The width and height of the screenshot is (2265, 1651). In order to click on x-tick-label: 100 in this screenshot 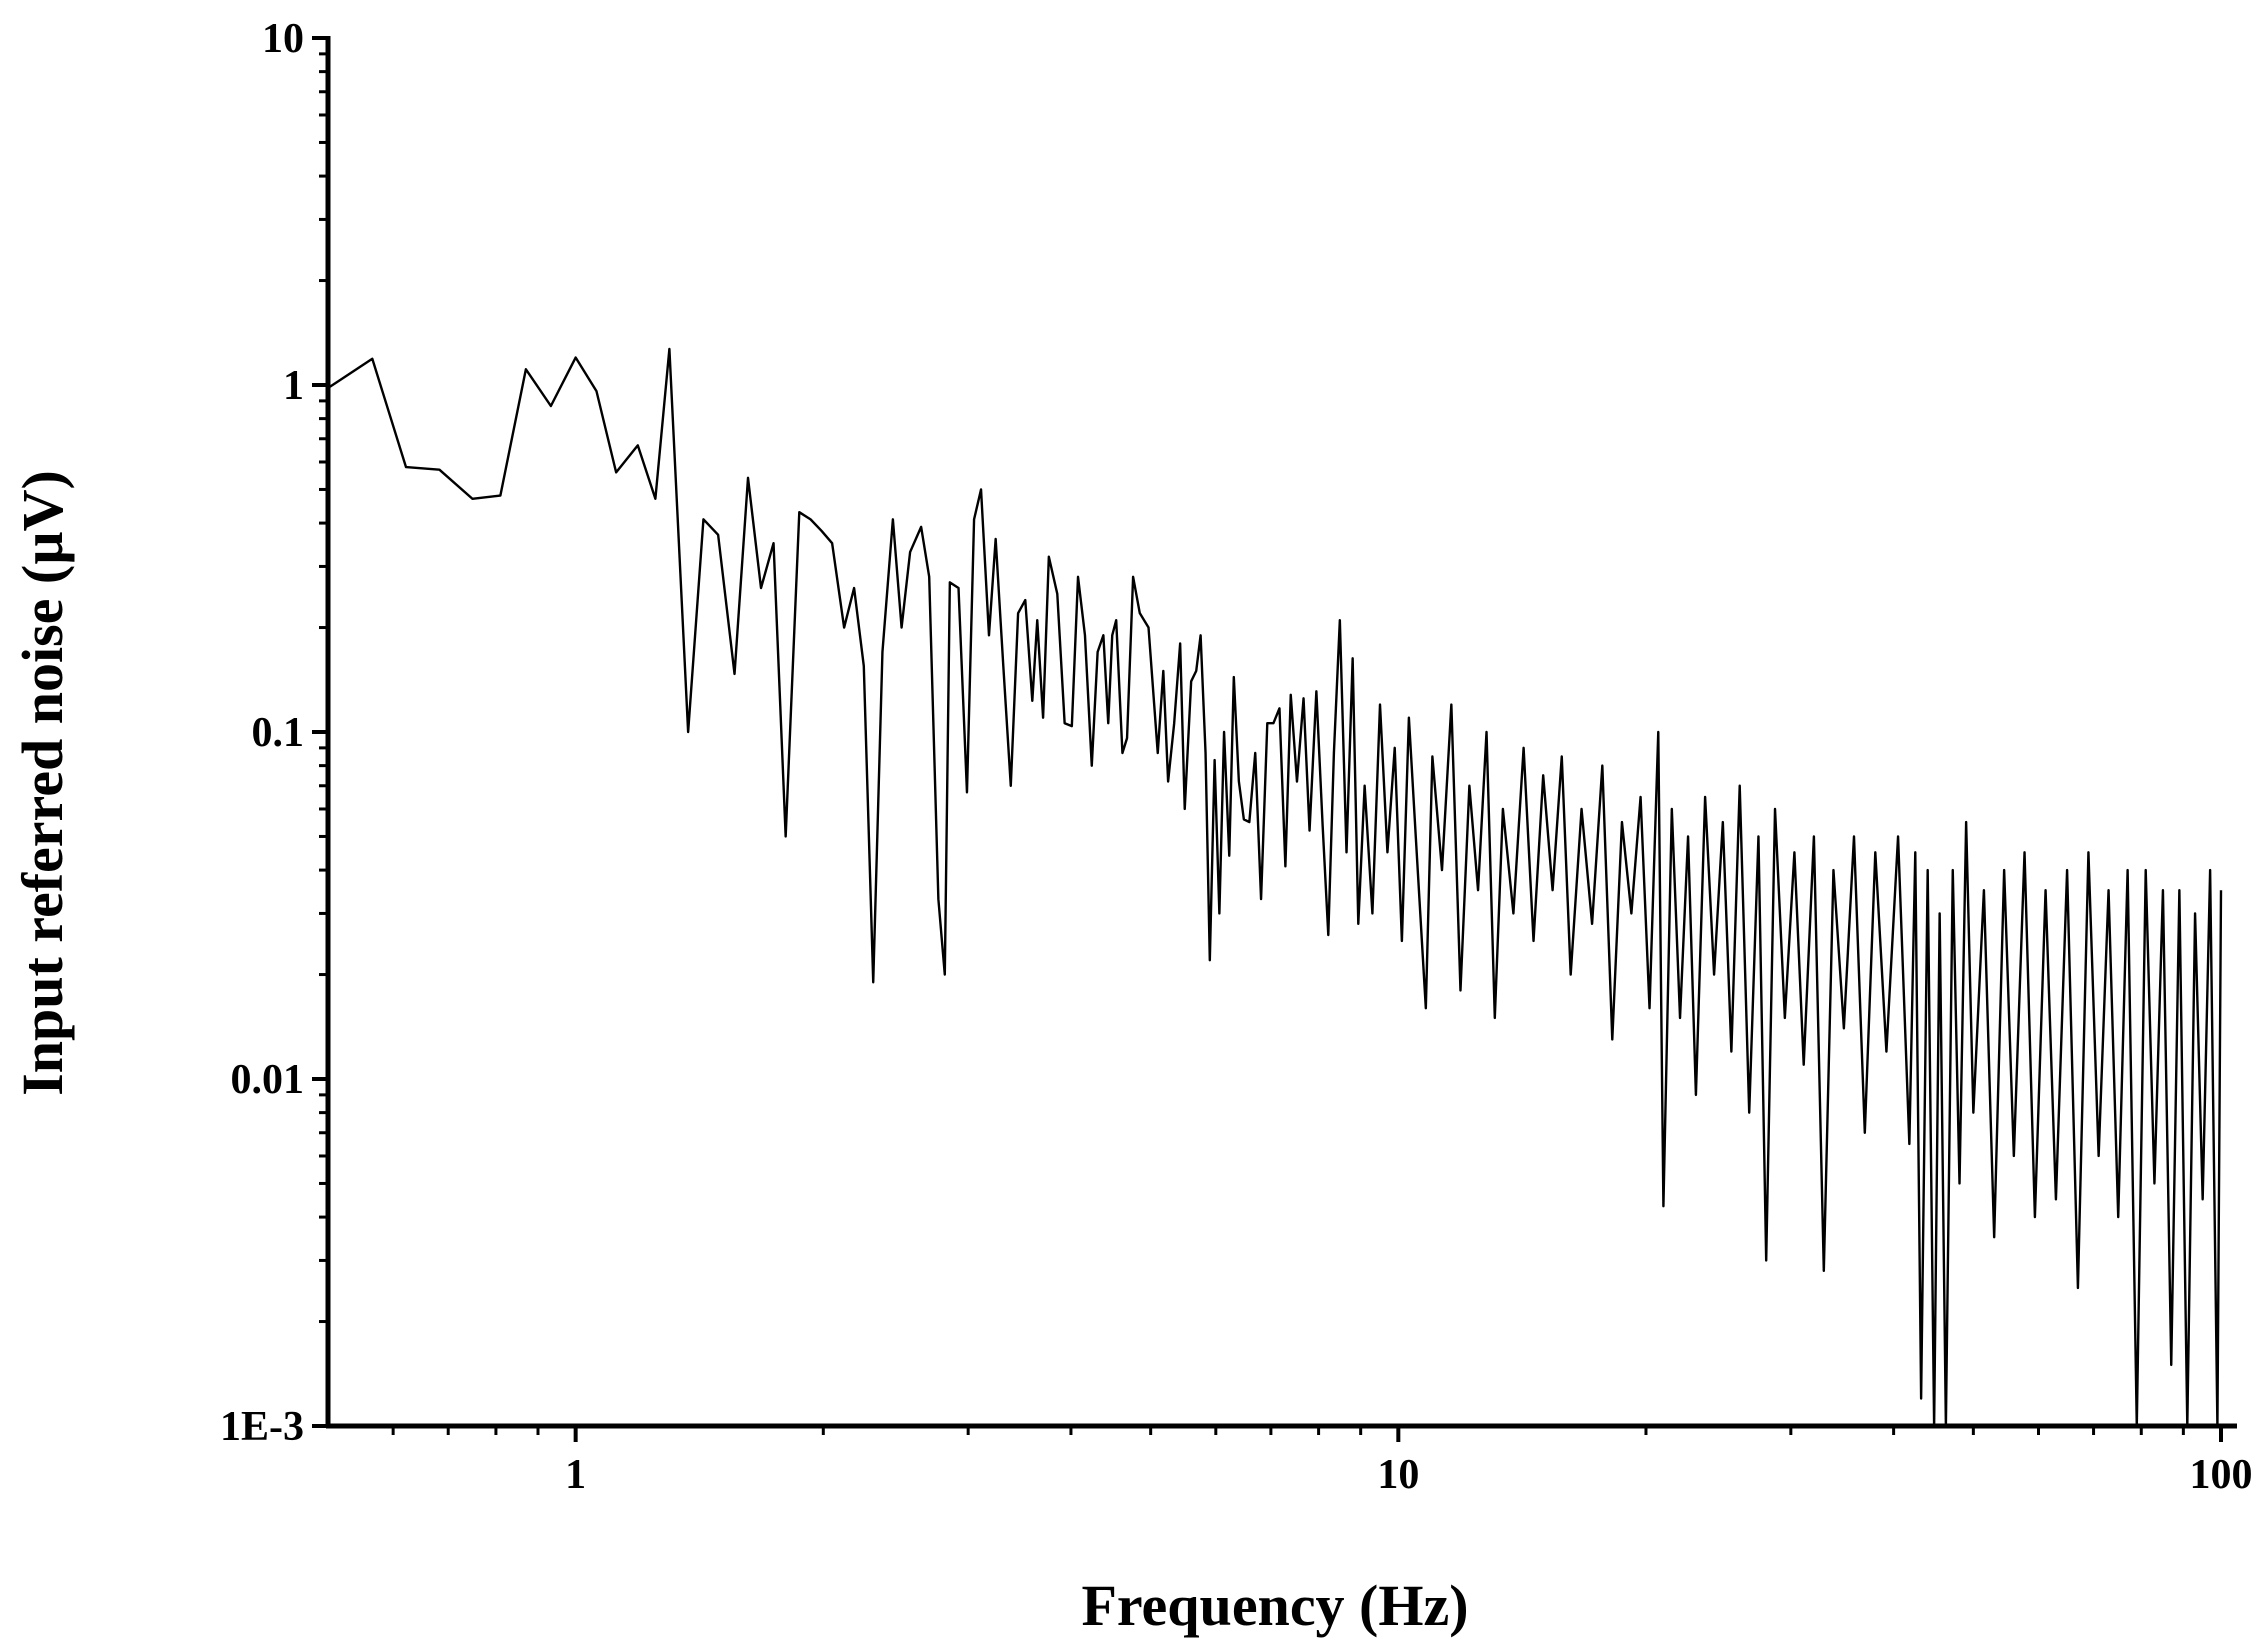, I will do `click(2221, 1475)`.